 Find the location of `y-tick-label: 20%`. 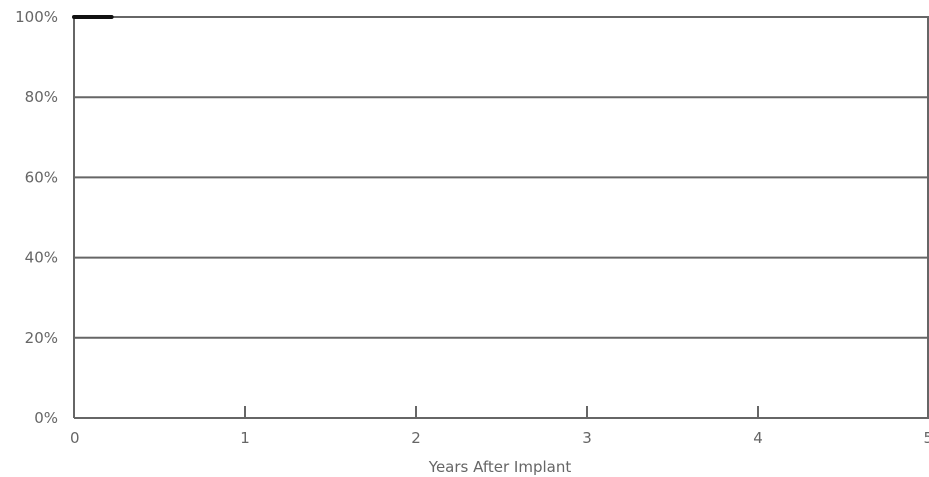

y-tick-label: 20% is located at coordinates (41, 338).